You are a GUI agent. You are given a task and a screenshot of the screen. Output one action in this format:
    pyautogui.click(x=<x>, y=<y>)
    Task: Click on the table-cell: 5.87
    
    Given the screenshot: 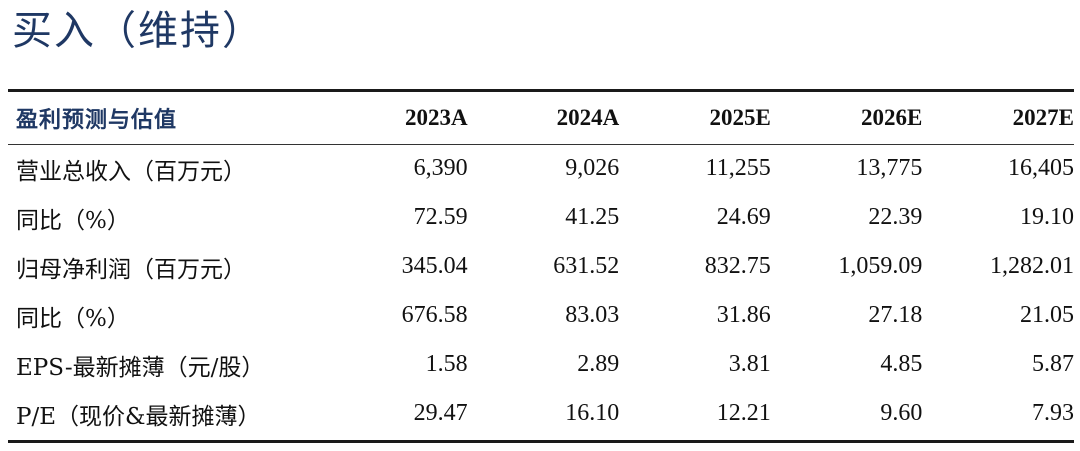 What is the action you would take?
    pyautogui.click(x=1053, y=364)
    